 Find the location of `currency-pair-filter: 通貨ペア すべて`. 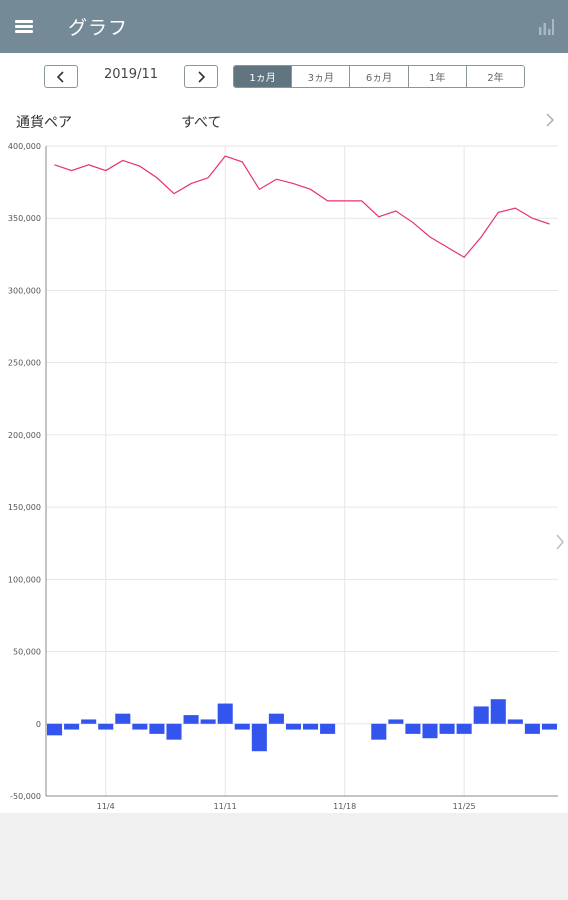

currency-pair-filter: 通貨ペア すべて is located at coordinates (284, 121).